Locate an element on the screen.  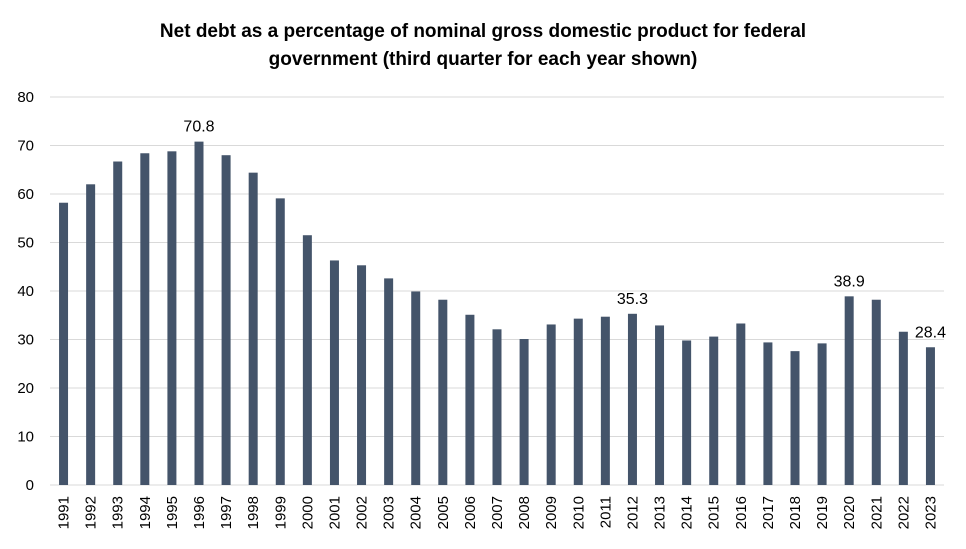
y-tick-label: 40 is located at coordinates (25, 291).